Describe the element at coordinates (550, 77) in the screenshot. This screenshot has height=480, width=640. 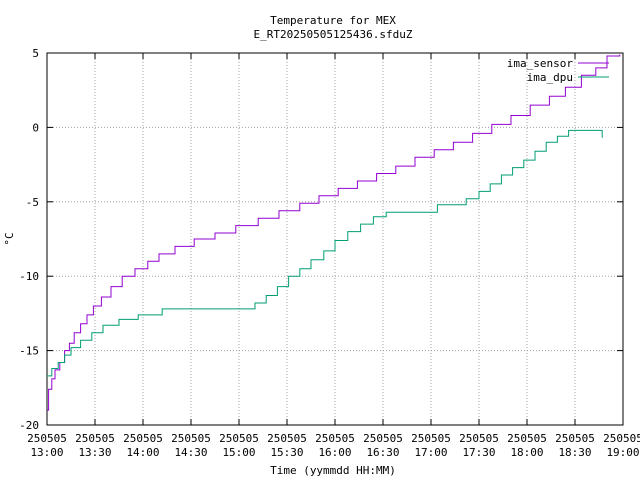
I see `legend-label-ima-dpu: ima_dpu` at that location.